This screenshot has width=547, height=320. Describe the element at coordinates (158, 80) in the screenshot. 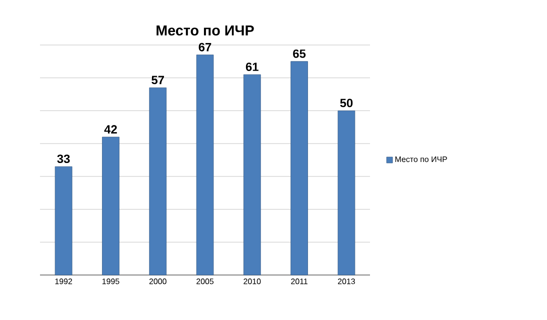

I see `data-label: 57` at that location.